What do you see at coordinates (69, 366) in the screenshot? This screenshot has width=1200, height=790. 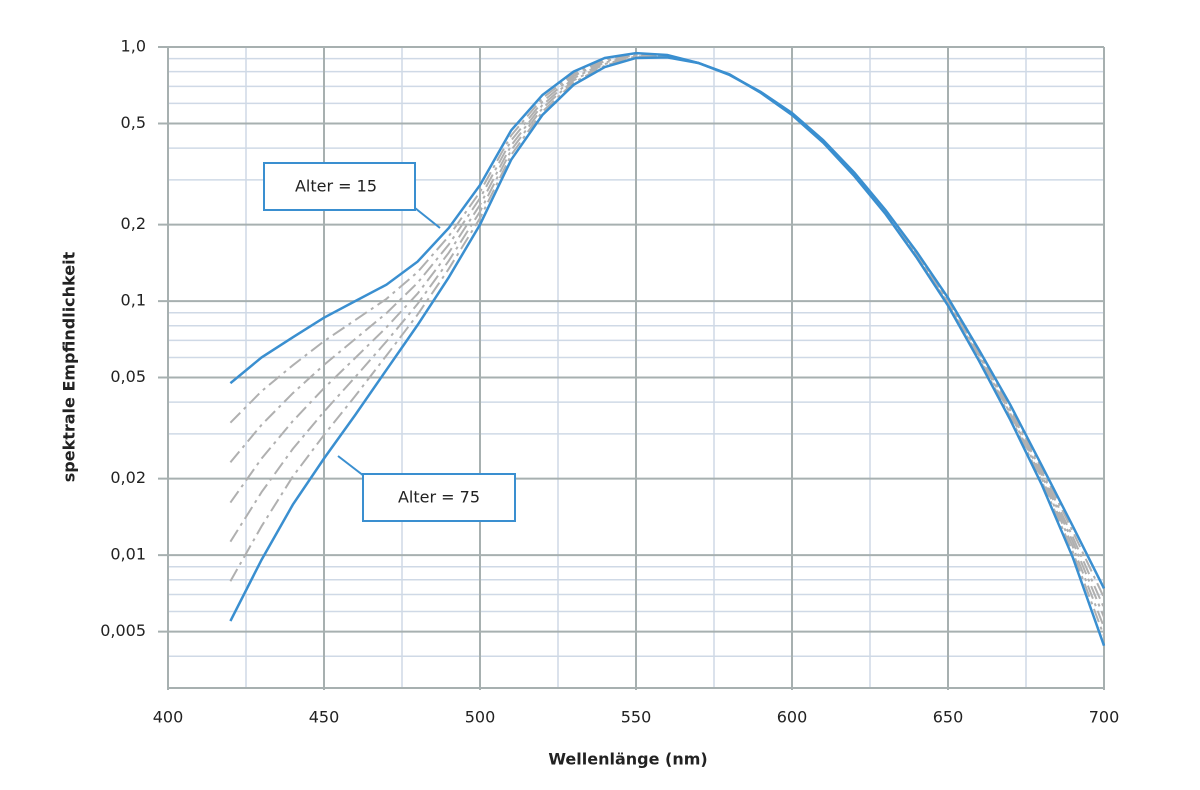 I see `y-axis-label: spektrale Empfindlichkeit` at bounding box center [69, 366].